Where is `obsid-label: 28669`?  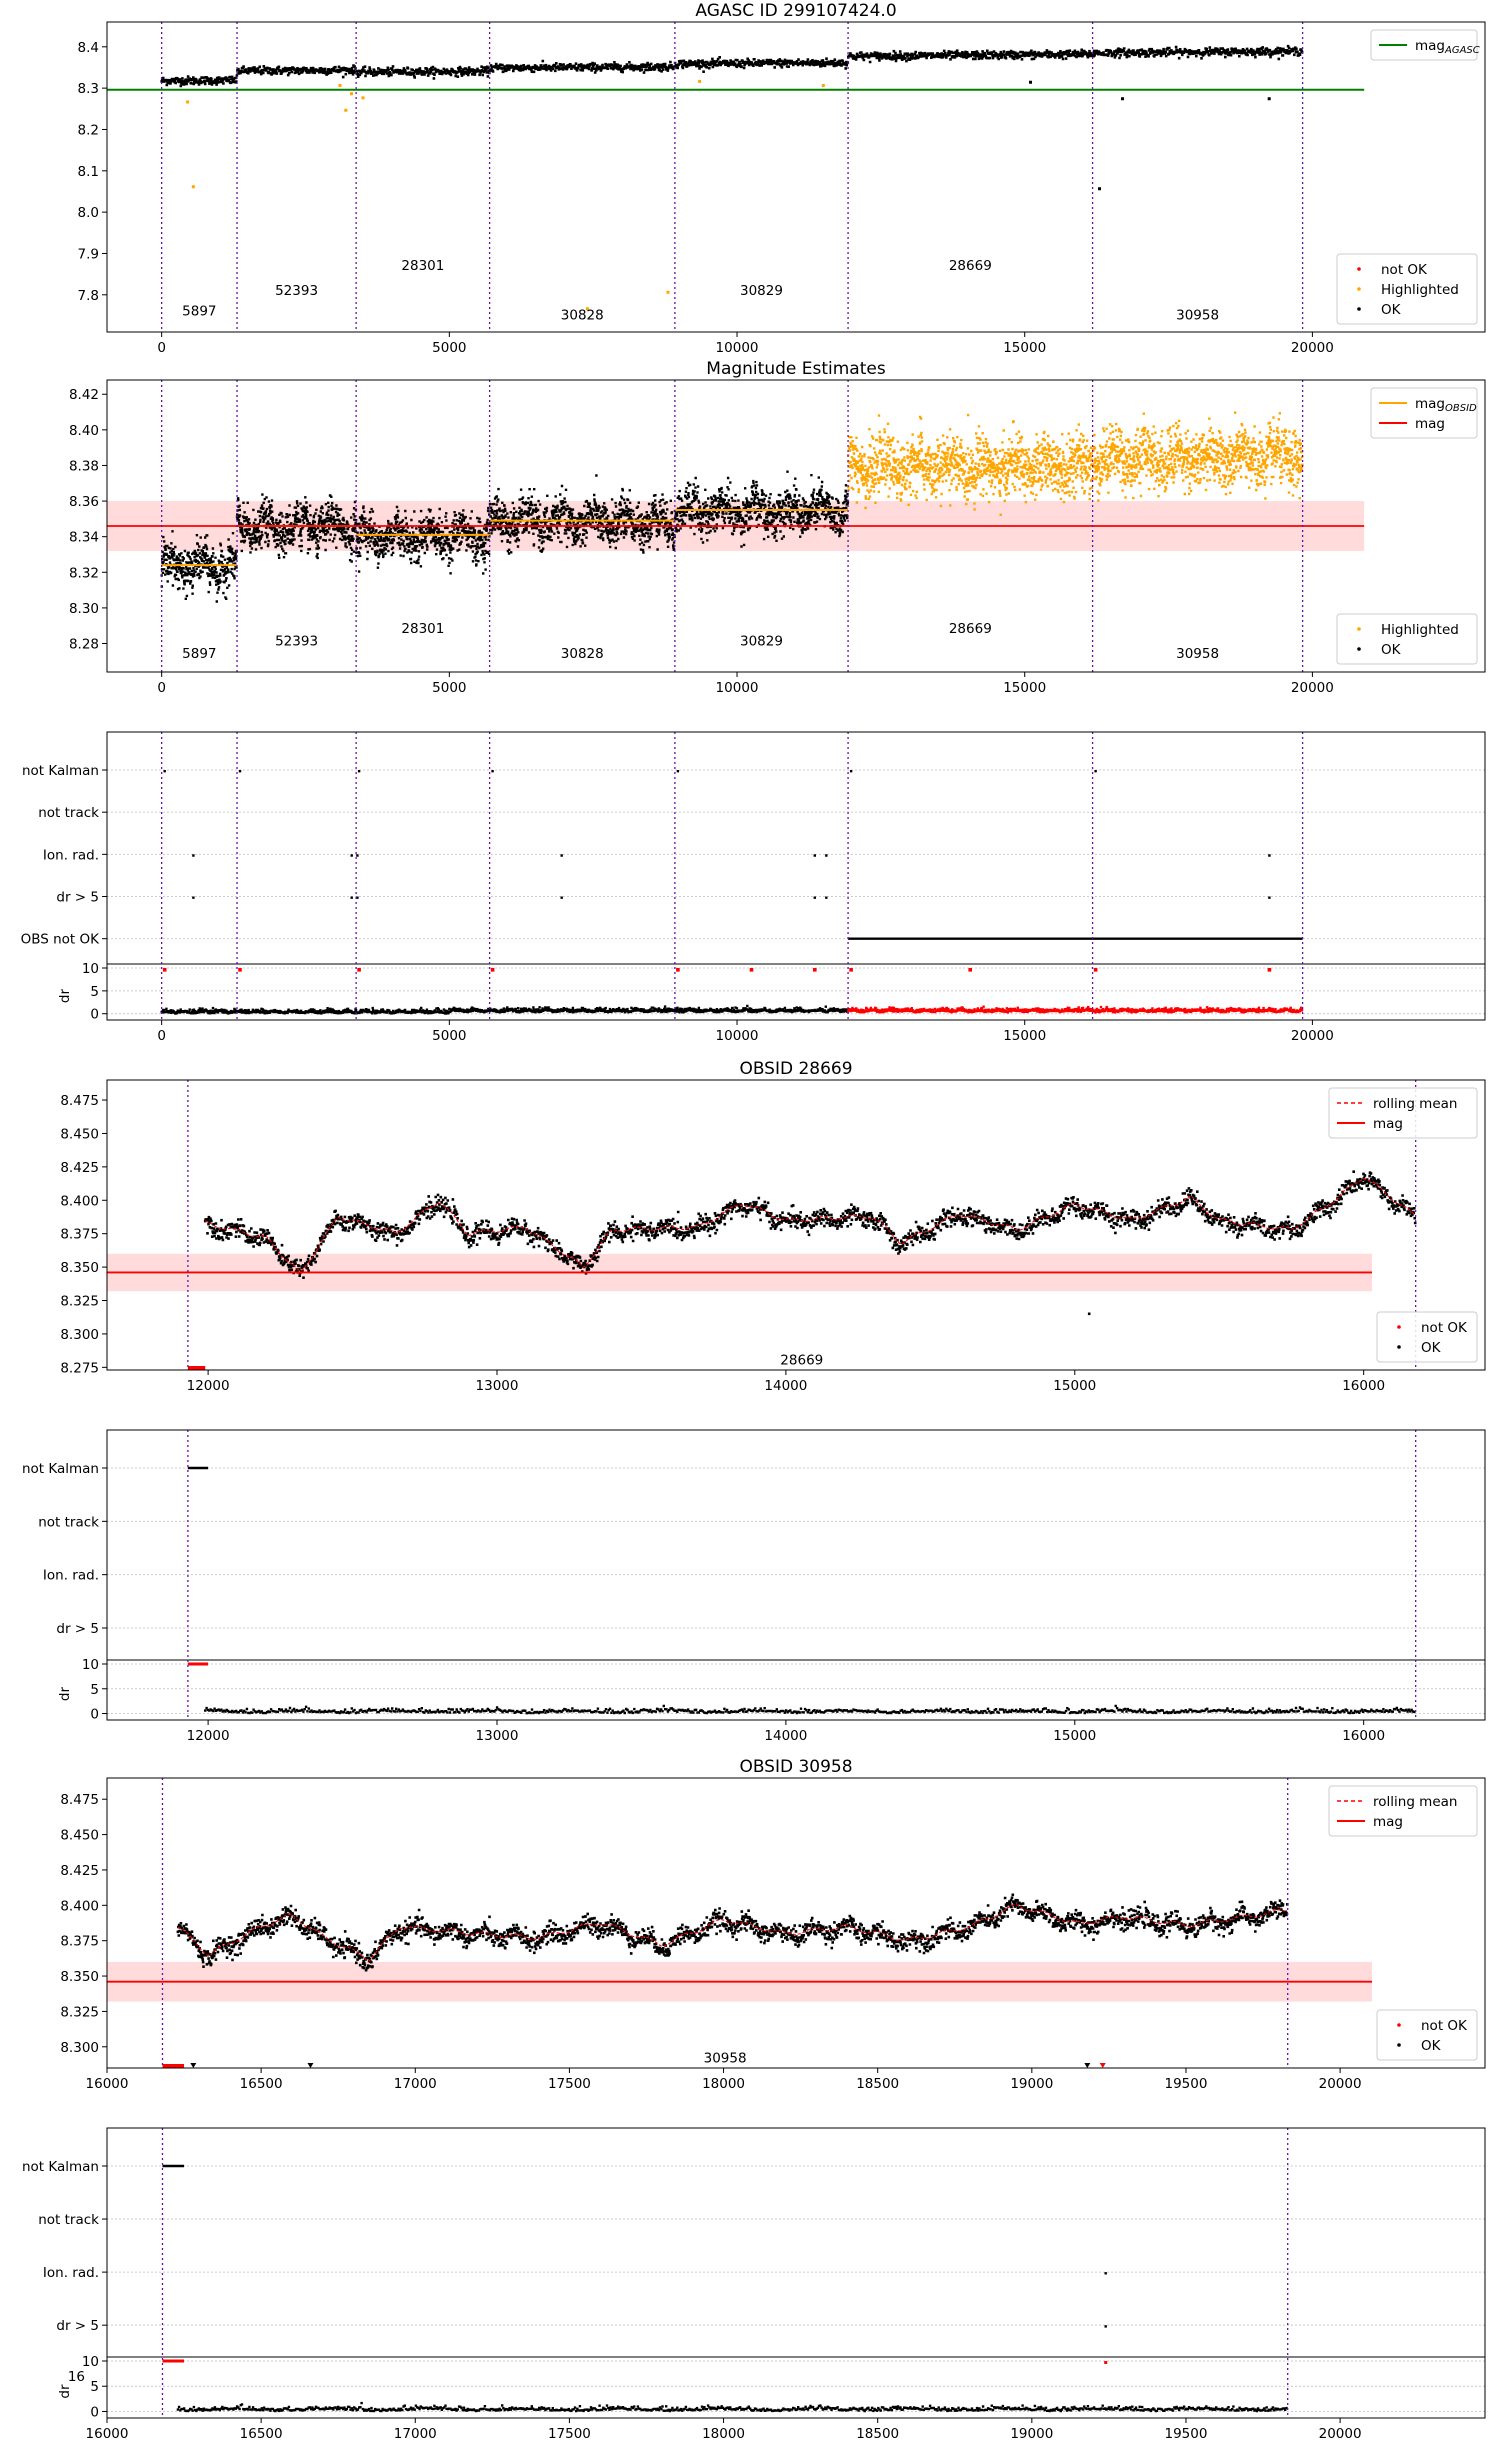 obsid-label: 28669 is located at coordinates (801, 1361).